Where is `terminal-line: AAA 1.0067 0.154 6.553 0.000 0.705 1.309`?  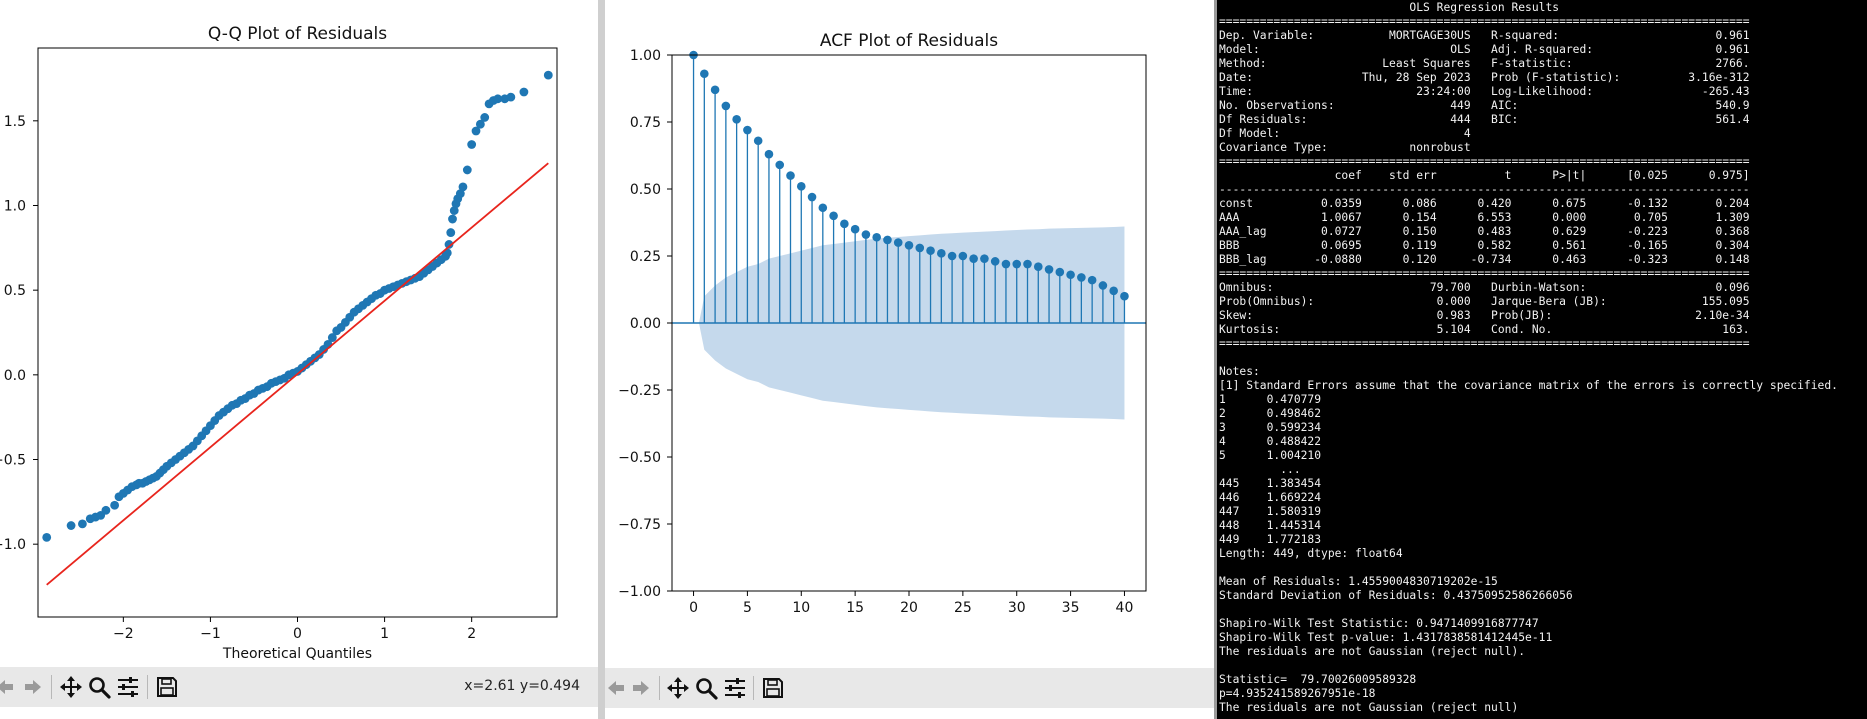
terminal-line: AAA 1.0067 0.154 6.553 0.000 0.705 1.309 is located at coordinates (1484, 217).